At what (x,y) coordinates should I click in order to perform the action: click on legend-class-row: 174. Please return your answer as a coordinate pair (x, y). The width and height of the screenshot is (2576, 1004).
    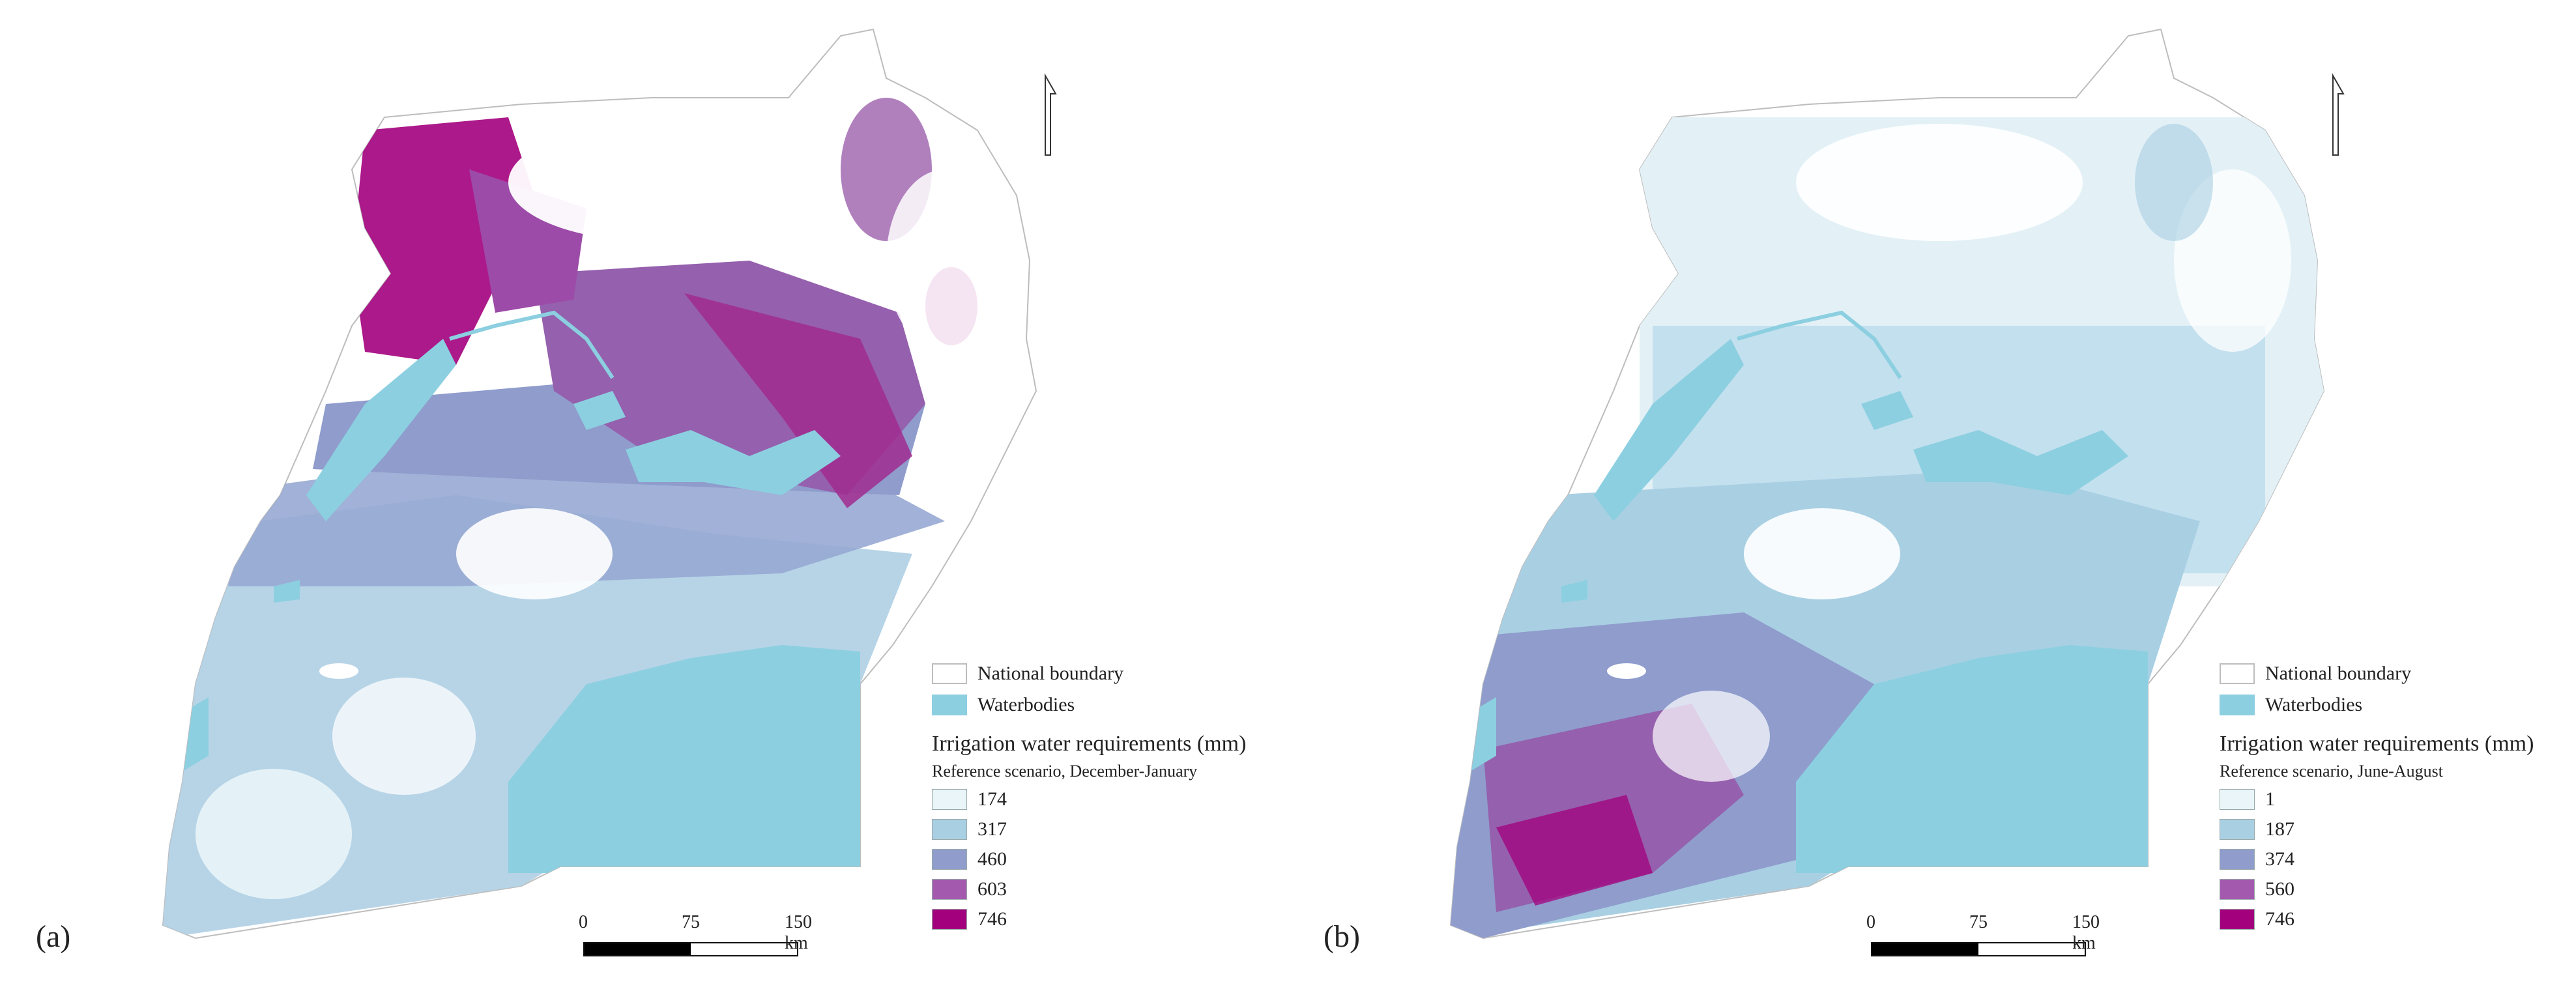
    Looking at the image, I should click on (1089, 799).